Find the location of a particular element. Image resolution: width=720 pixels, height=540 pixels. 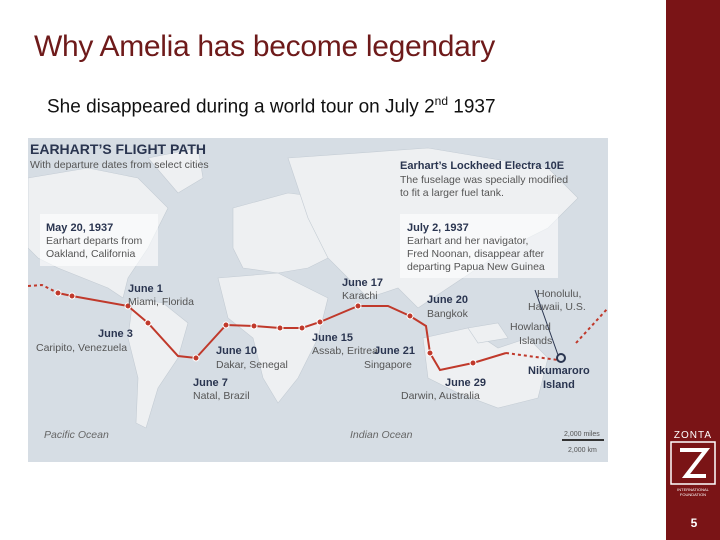

stop-place: Singapore is located at coordinates (388, 365).